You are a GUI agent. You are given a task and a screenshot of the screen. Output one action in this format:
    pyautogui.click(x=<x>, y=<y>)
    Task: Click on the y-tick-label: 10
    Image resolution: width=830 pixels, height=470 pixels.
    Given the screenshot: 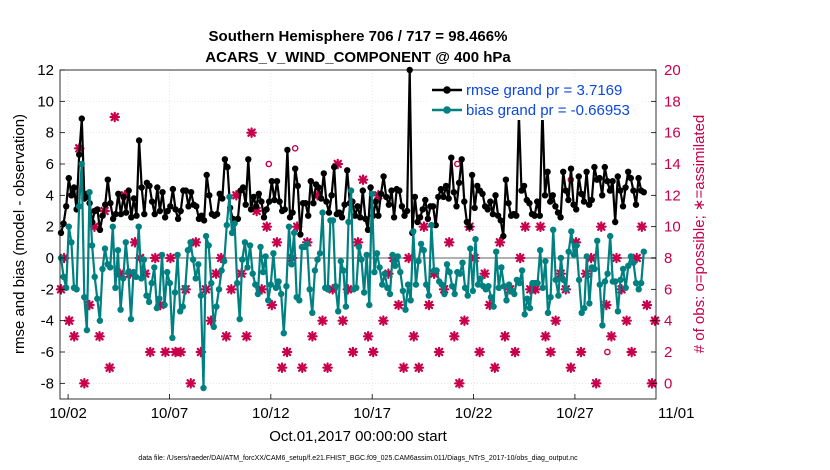 What is the action you would take?
    pyautogui.click(x=45, y=101)
    